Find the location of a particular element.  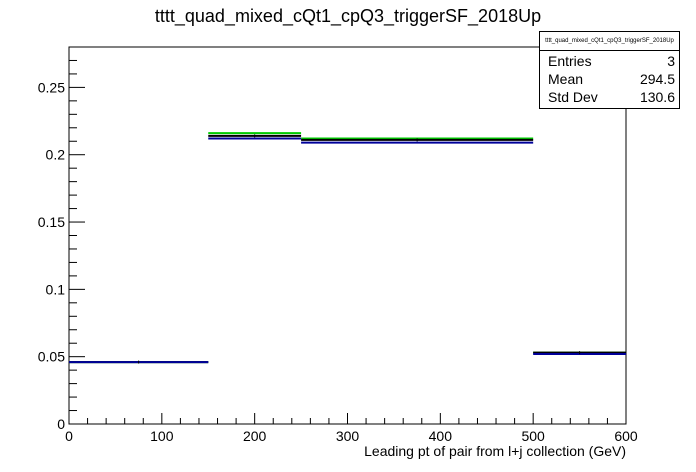

y-tick-label: 0.2 is located at coordinates (56, 155).